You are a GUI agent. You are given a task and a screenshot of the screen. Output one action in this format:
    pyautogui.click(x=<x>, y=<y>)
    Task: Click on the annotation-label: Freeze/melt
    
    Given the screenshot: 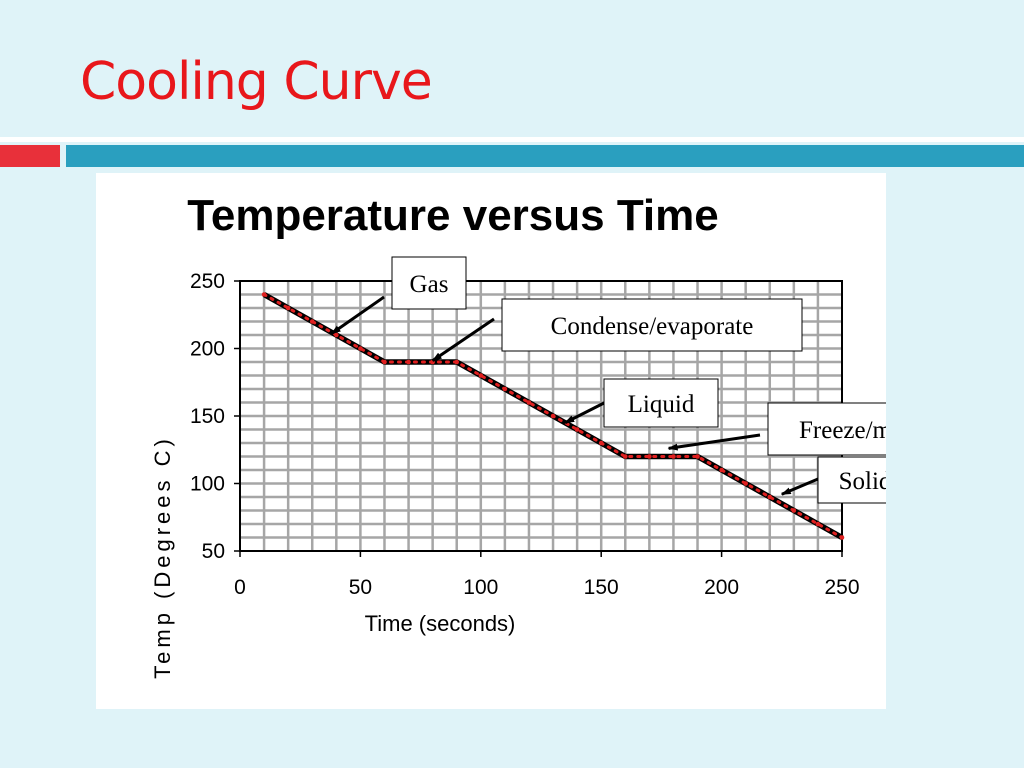 What is the action you would take?
    pyautogui.click(x=842, y=430)
    